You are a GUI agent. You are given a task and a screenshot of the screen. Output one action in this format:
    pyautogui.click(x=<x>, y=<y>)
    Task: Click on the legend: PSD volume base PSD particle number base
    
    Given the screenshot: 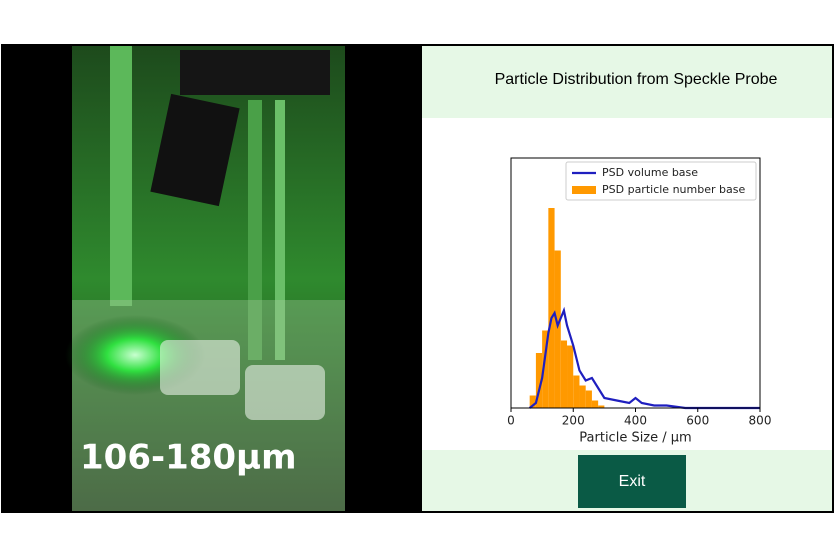 What is the action you would take?
    pyautogui.click(x=661, y=181)
    